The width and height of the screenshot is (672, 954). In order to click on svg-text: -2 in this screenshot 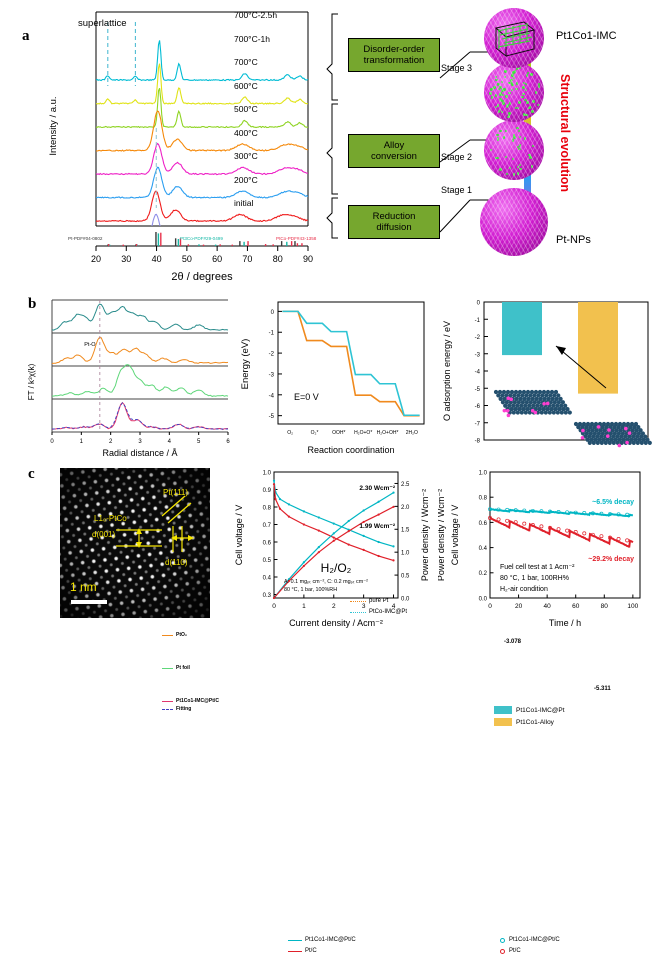, I will do `click(478, 338)`.